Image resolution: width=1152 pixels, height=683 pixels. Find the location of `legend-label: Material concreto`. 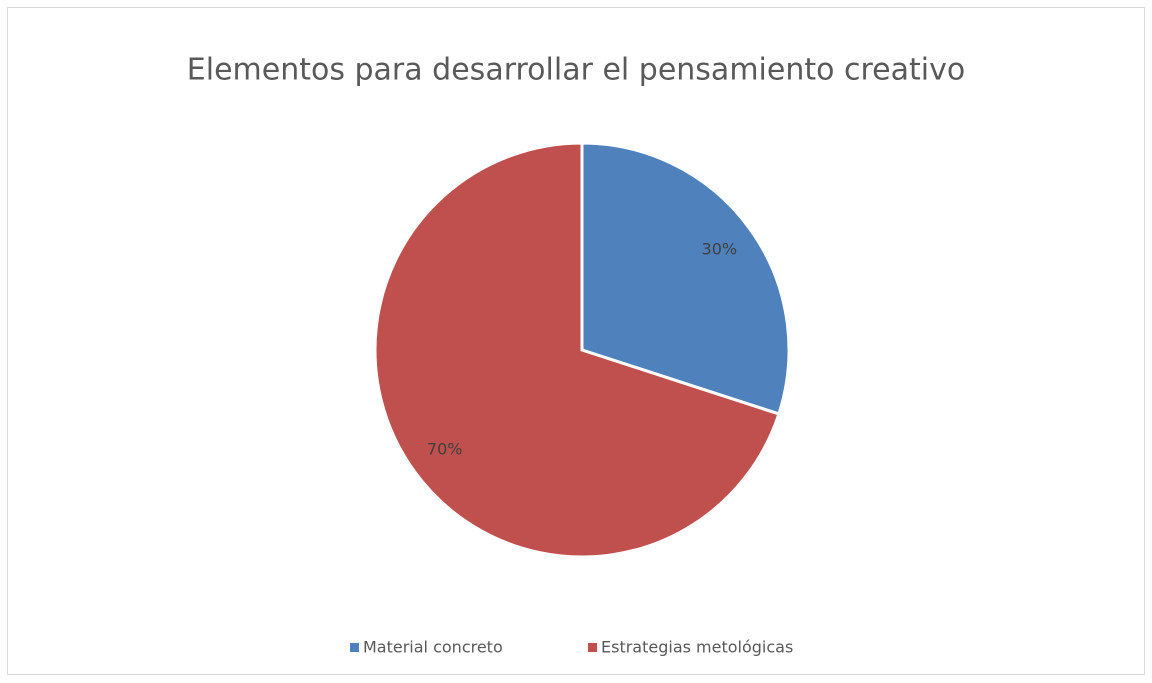

legend-label: Material concreto is located at coordinates (433, 647).